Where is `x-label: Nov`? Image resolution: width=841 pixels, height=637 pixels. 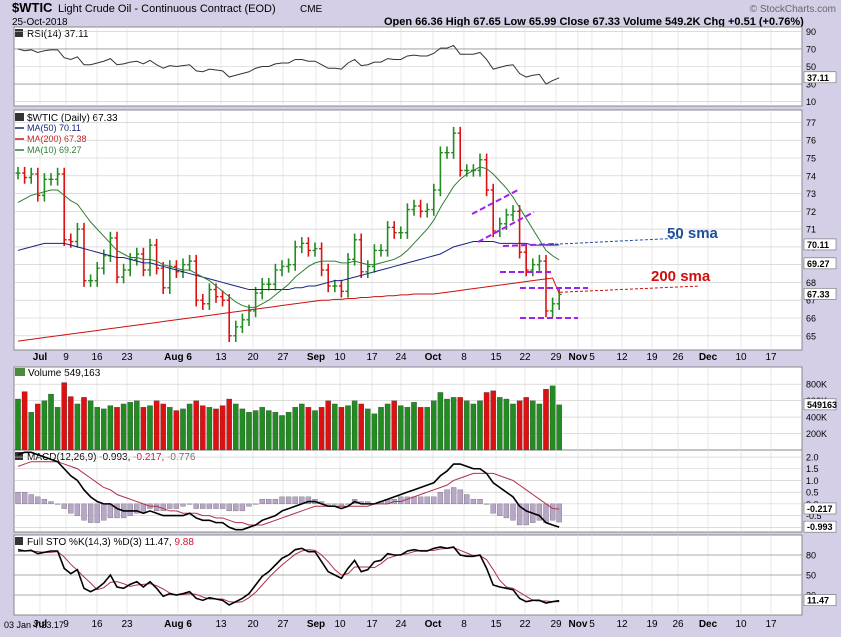
x-label: Nov is located at coordinates (578, 357).